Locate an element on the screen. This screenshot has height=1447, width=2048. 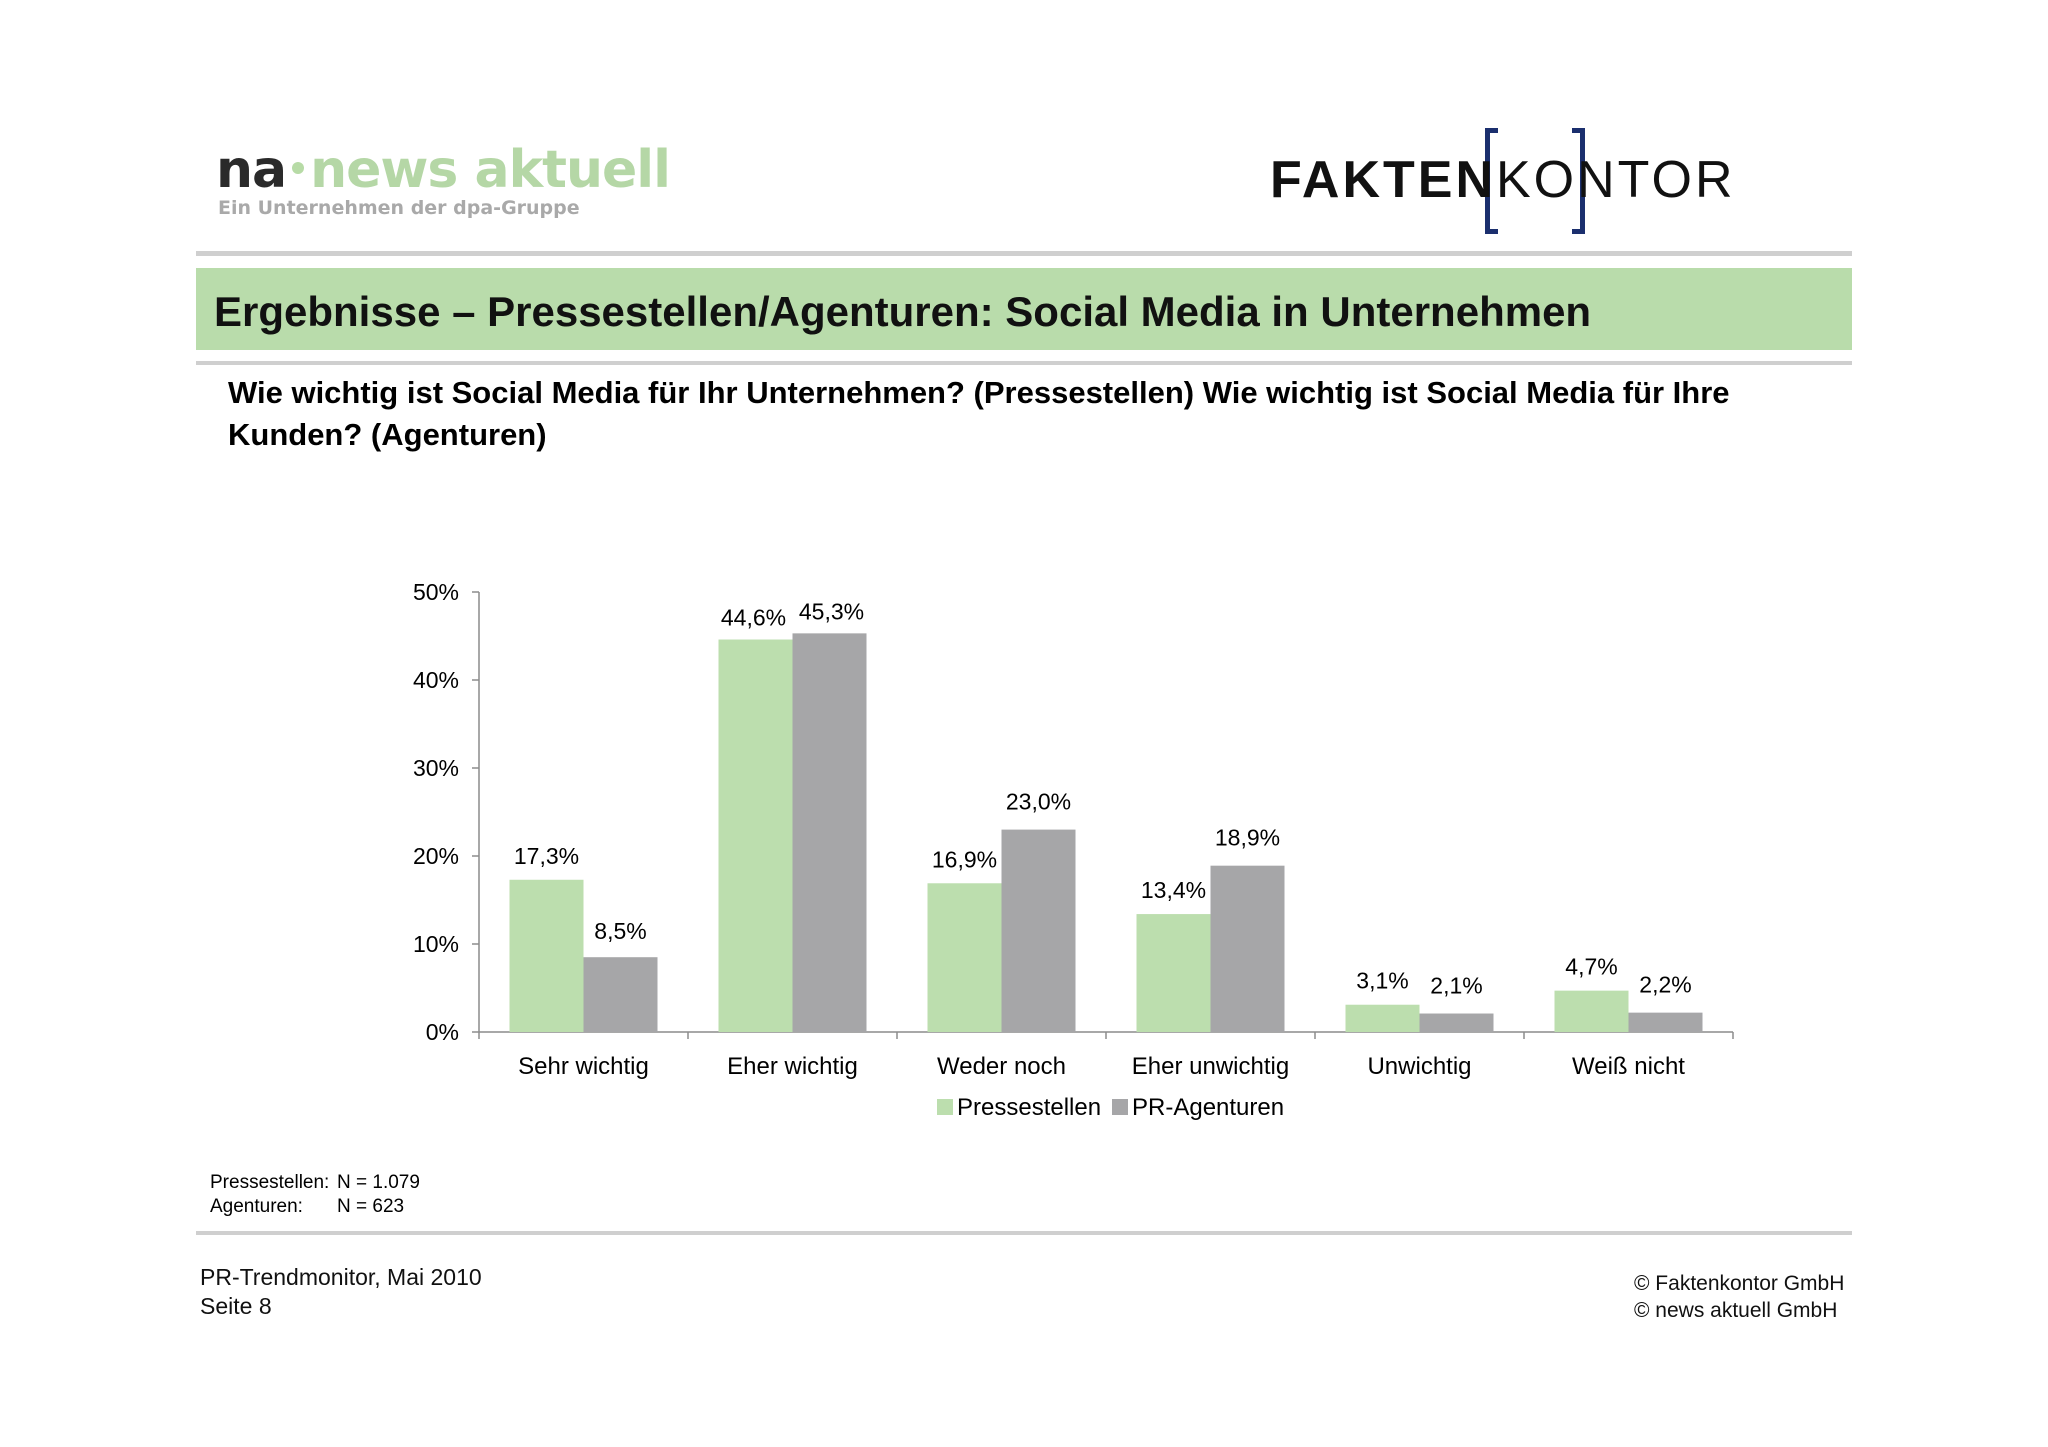
y-tick-label: 40% is located at coordinates (436, 680).